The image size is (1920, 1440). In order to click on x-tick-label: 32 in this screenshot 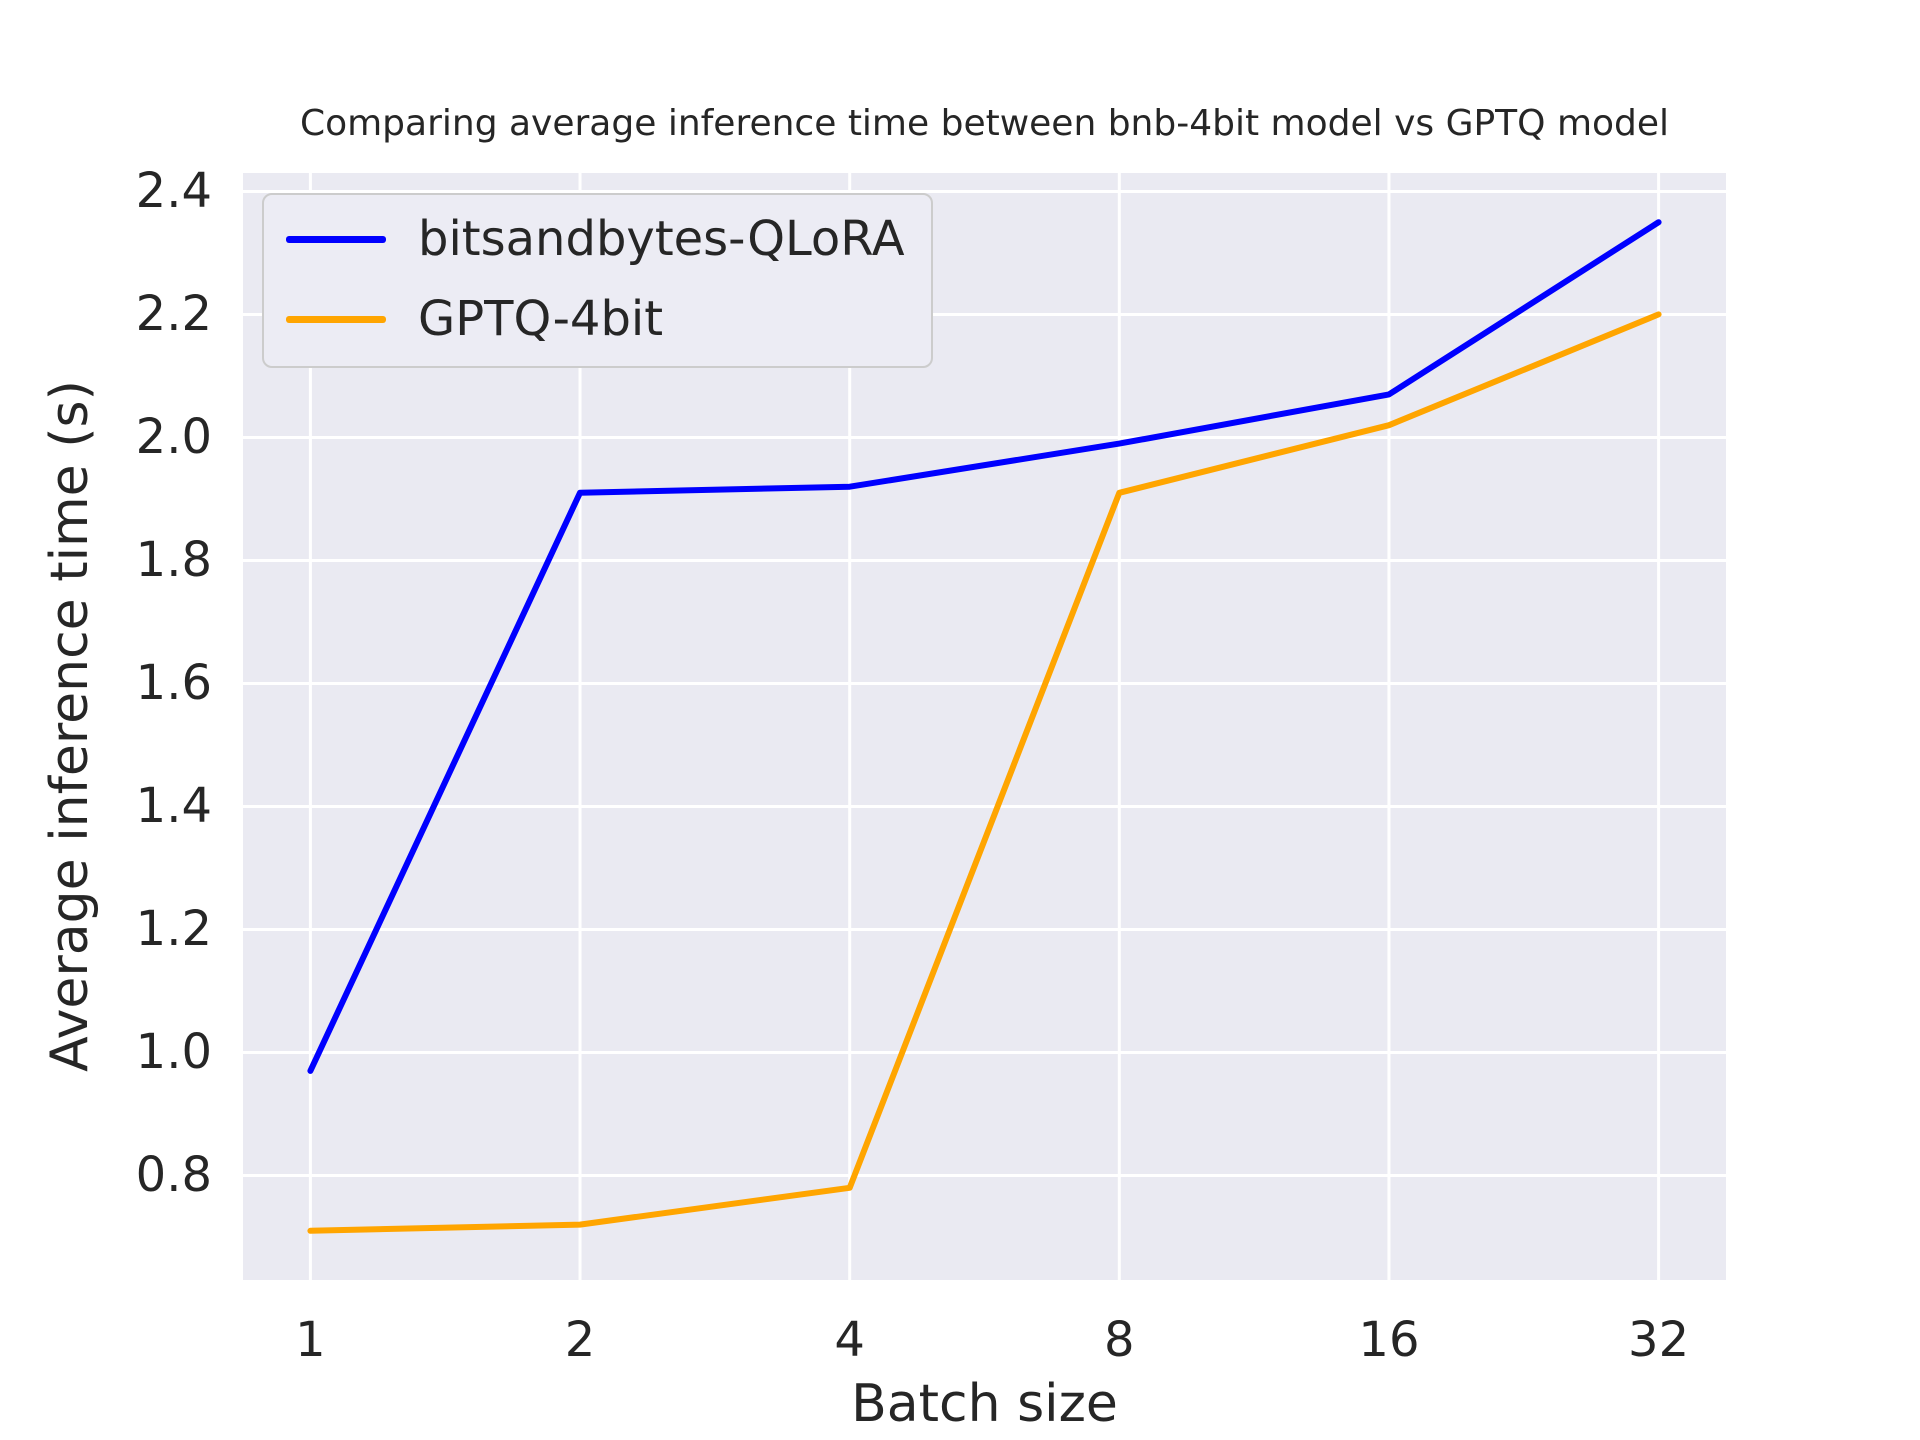, I will do `click(1659, 1340)`.